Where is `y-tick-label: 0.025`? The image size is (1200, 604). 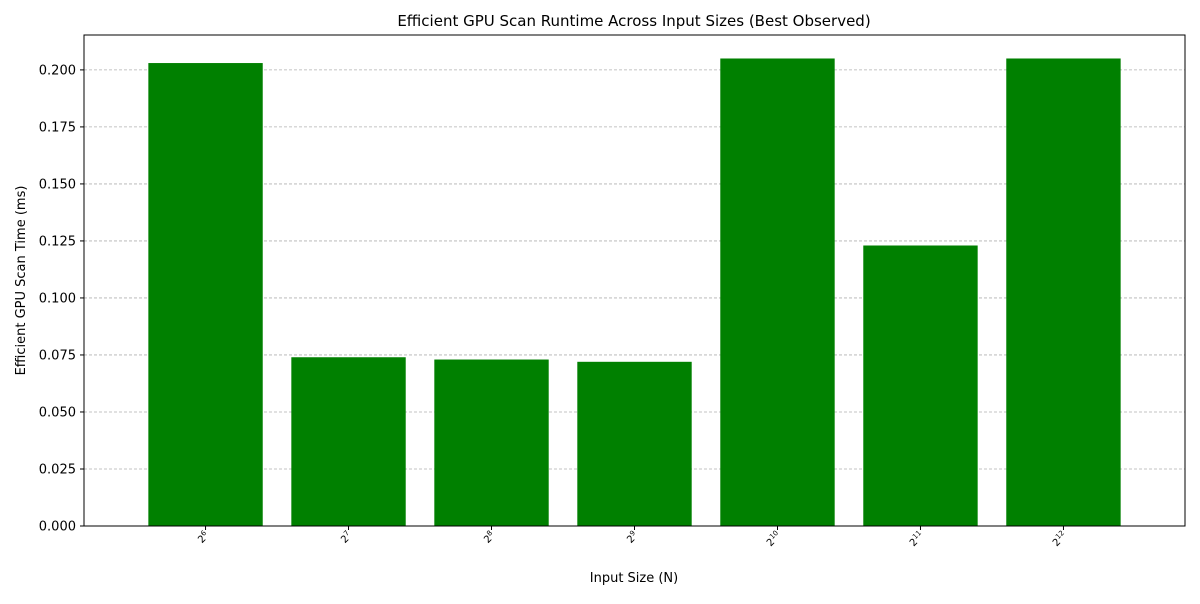
y-tick-label: 0.025 is located at coordinates (57, 469).